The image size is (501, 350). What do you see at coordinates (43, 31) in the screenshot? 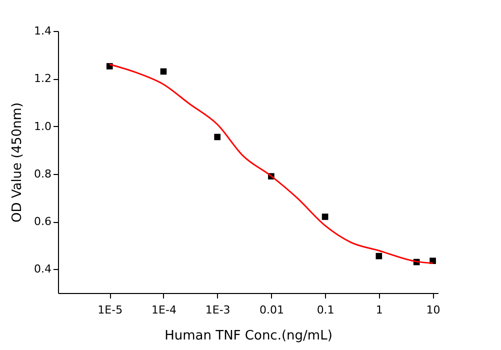
I see `y-tick-label: 1.4` at bounding box center [43, 31].